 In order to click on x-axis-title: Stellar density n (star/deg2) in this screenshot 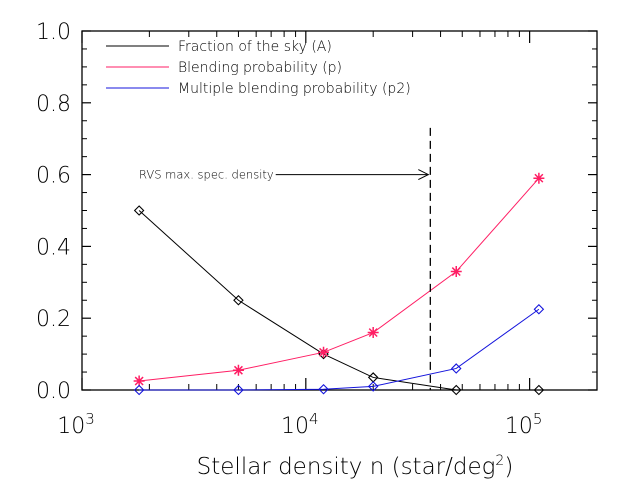, I will do `click(355, 466)`.